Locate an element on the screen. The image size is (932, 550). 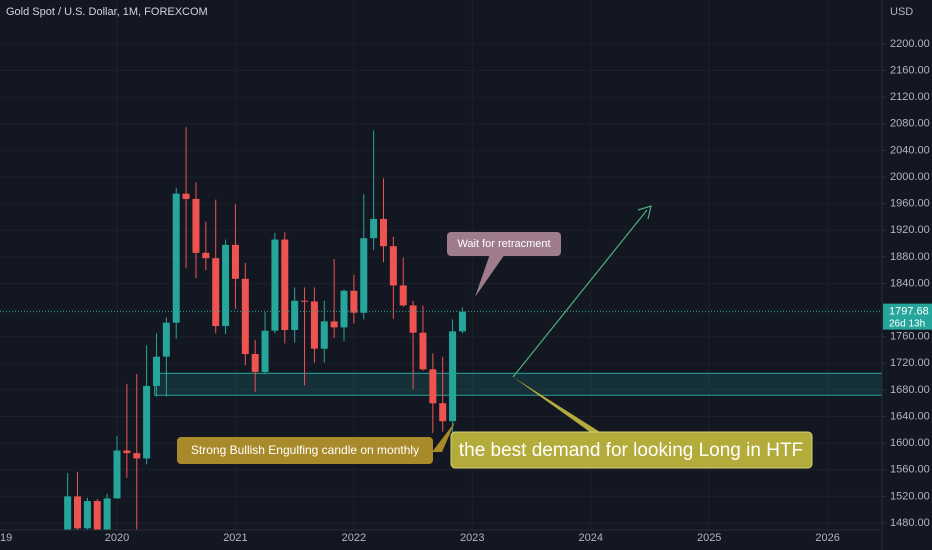
x-tick-label: 2026 is located at coordinates (827, 538).